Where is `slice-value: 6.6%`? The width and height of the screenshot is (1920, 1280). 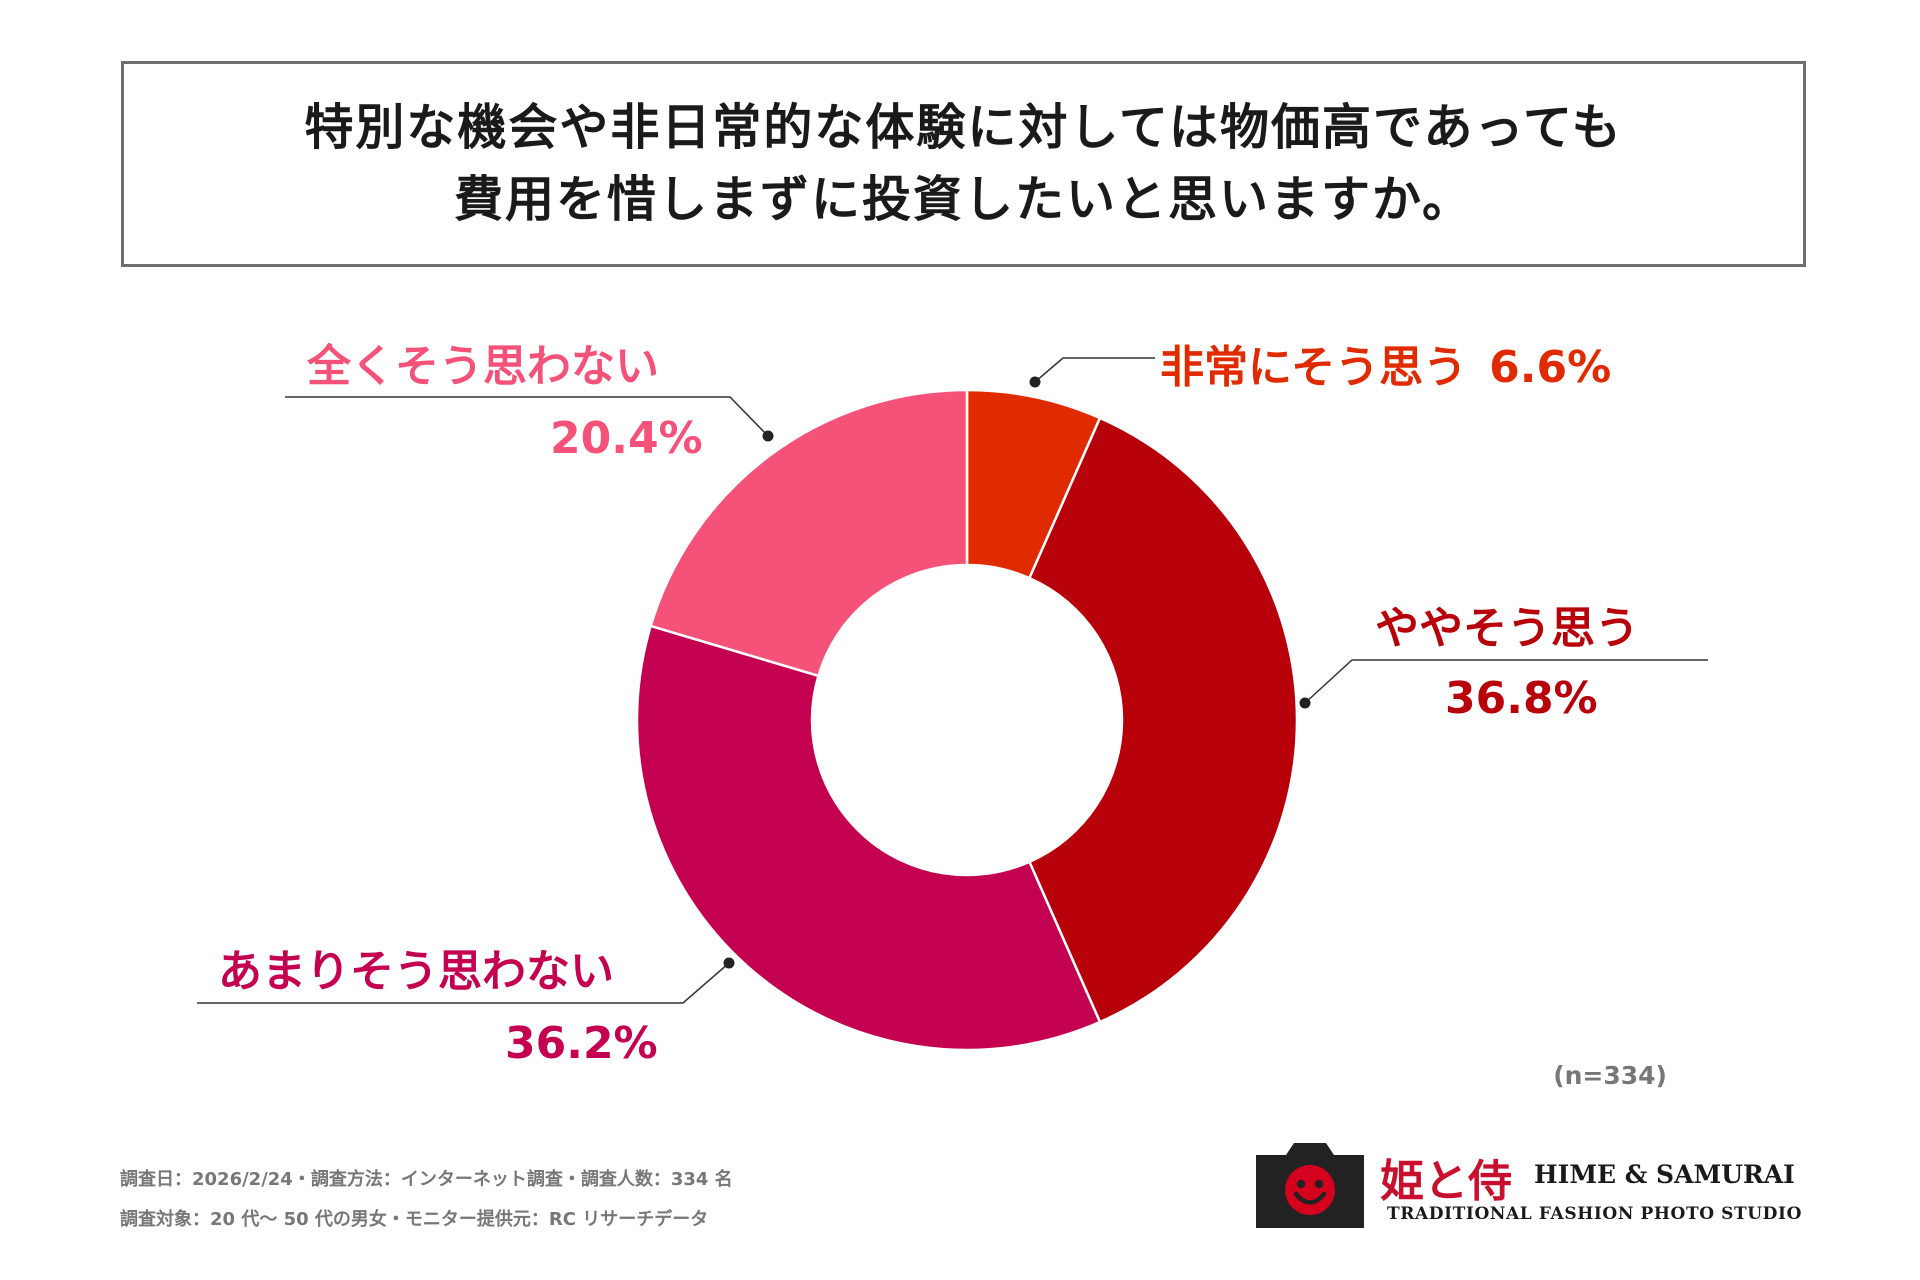 slice-value: 6.6% is located at coordinates (1550, 367).